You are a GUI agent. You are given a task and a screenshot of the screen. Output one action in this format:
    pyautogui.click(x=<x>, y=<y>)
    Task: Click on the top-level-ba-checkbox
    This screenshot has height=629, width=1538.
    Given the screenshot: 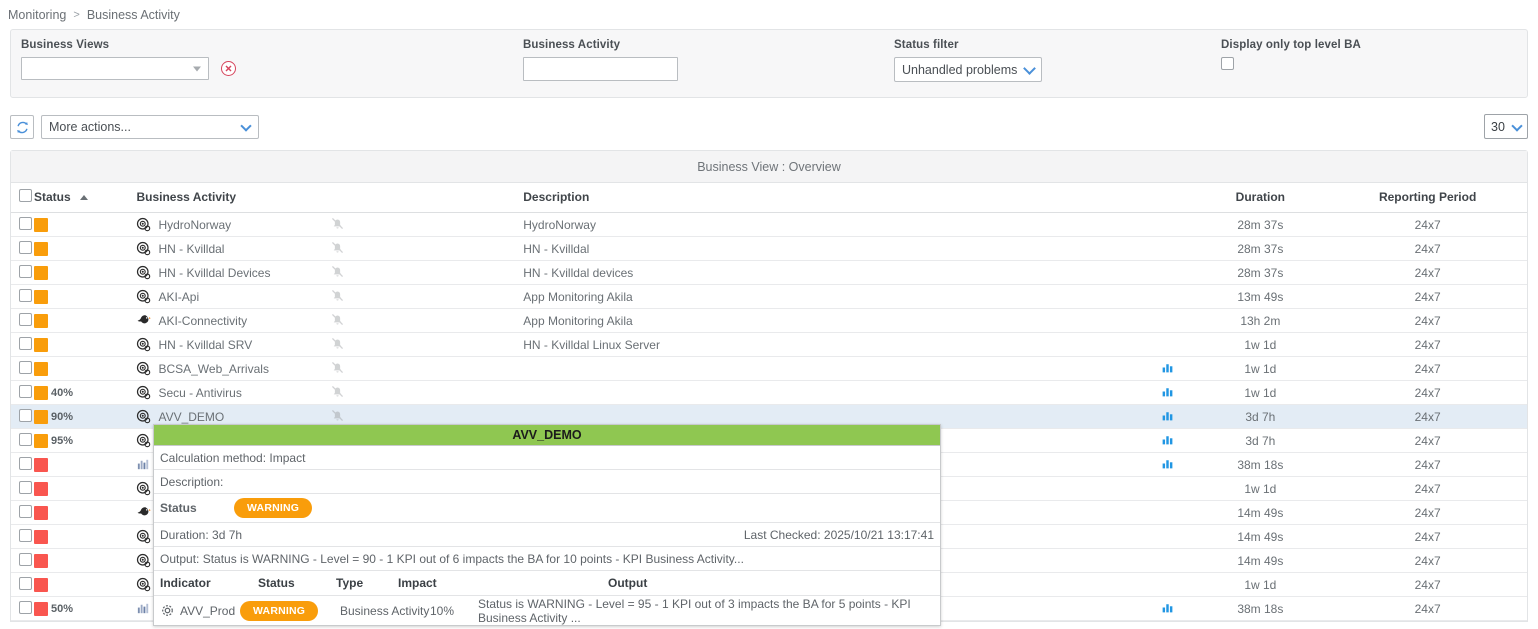 What is the action you would take?
    pyautogui.click(x=1227, y=63)
    